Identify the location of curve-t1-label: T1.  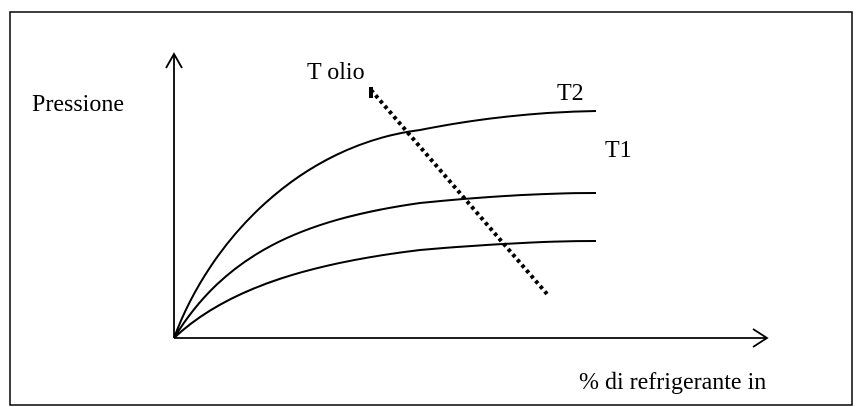
(618, 150).